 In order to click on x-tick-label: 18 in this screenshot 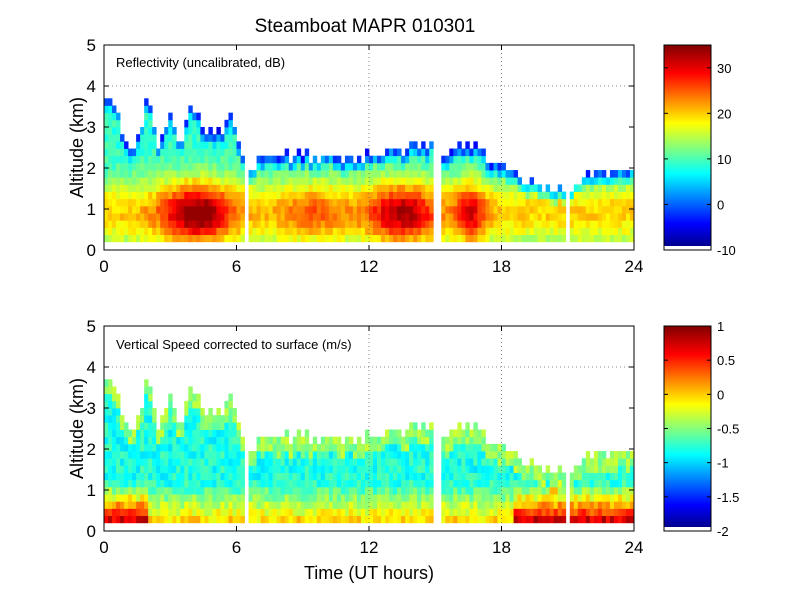, I will do `click(501, 547)`.